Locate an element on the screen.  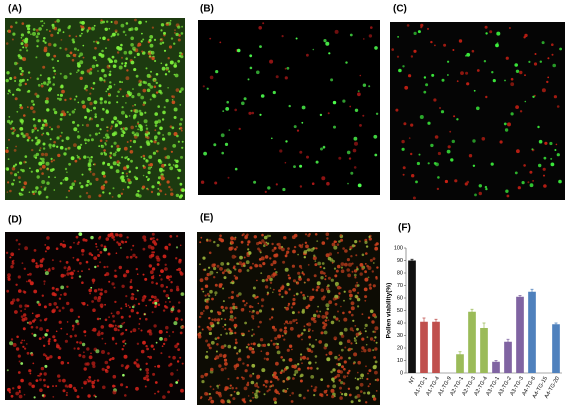
y-tick-label: 30 is located at coordinates (400, 336).